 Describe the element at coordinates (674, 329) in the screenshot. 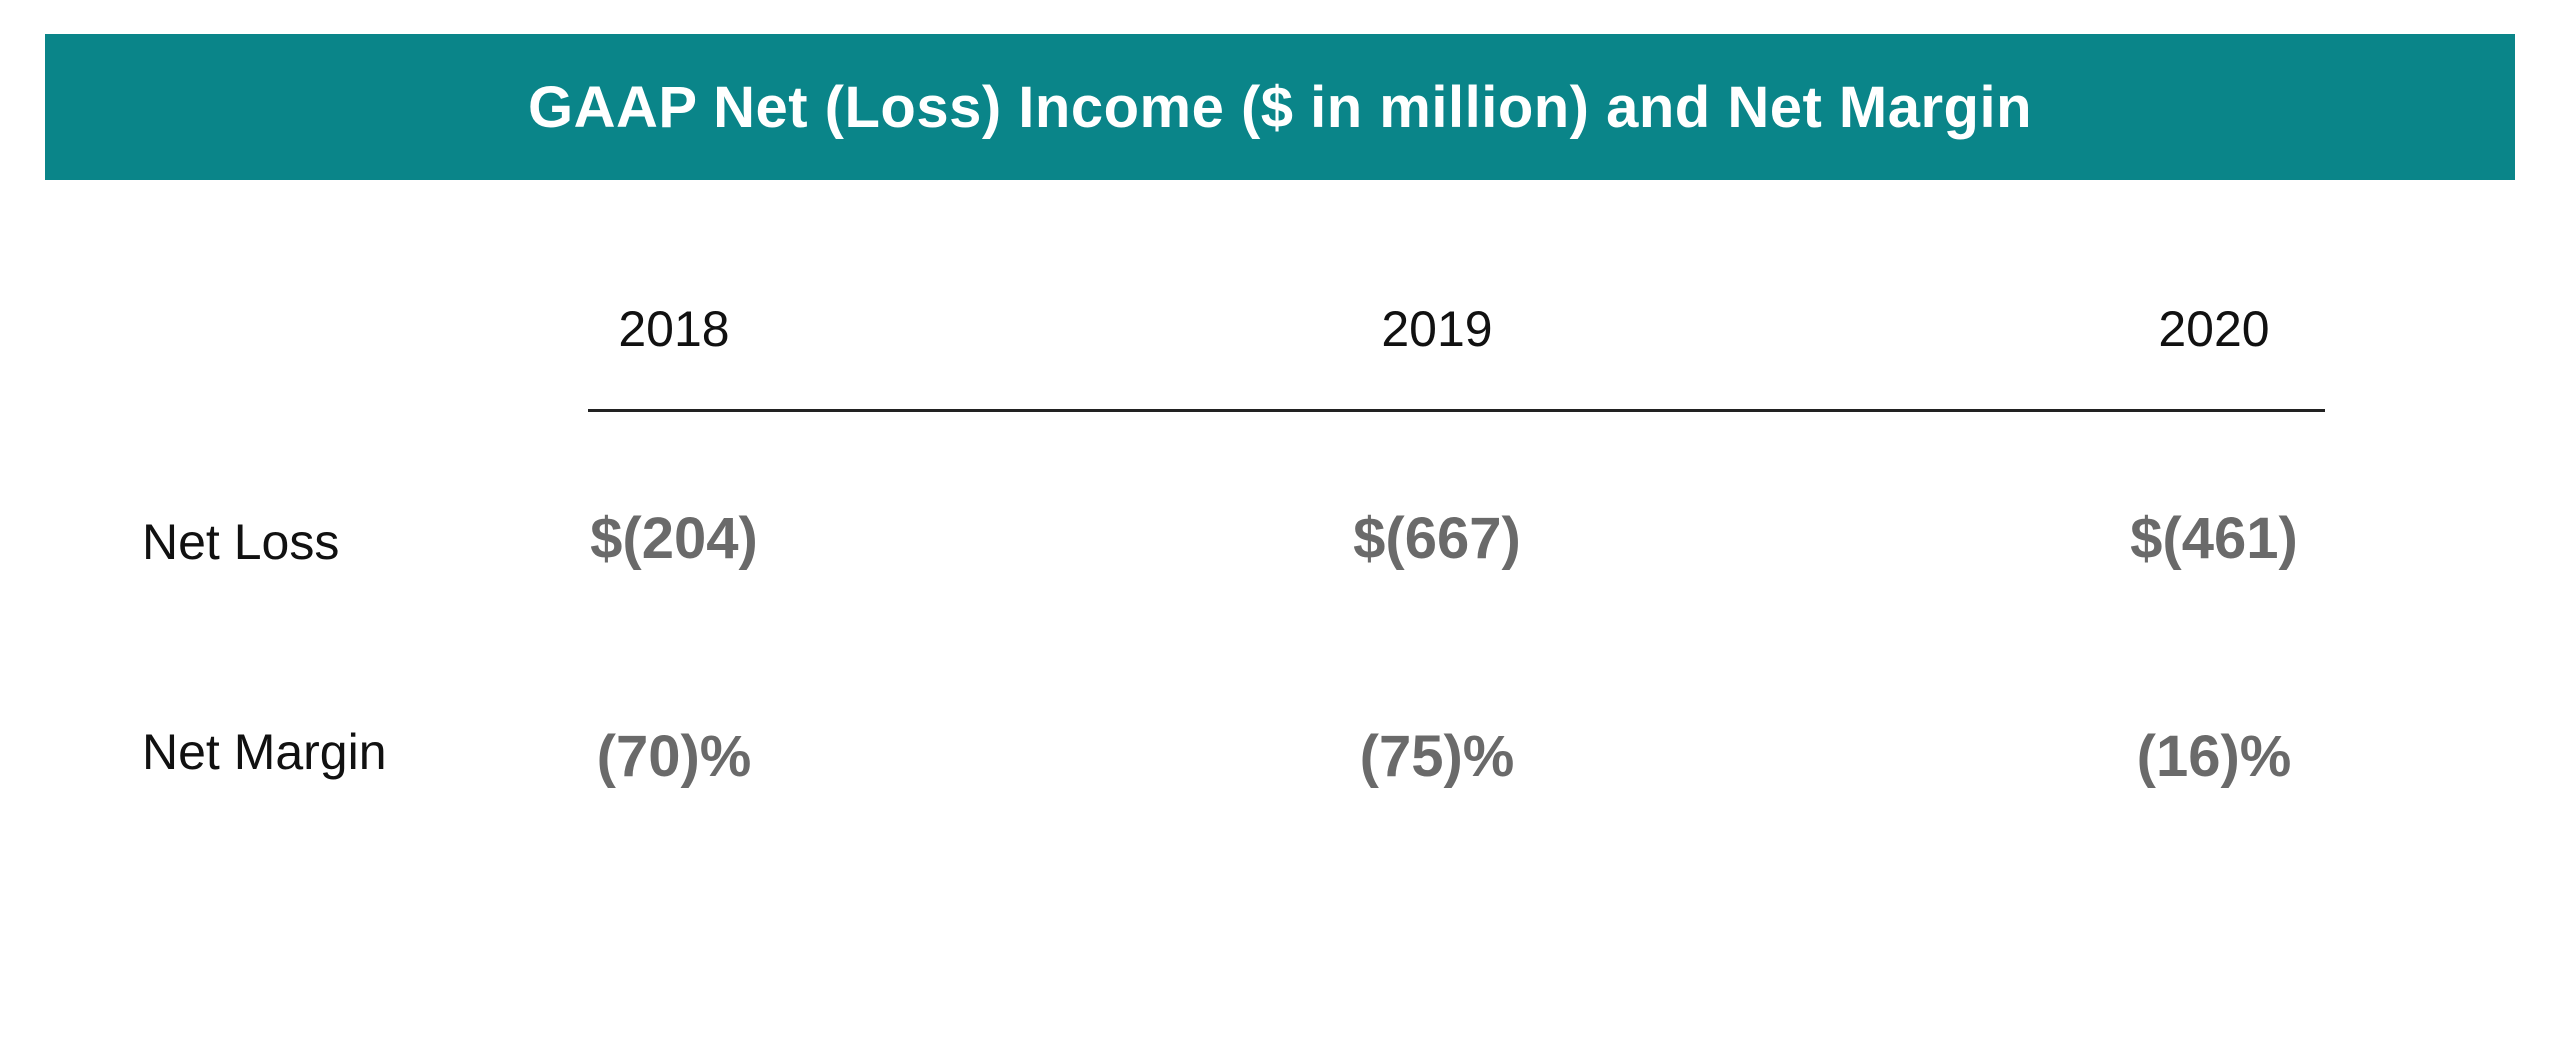

I see `column-header-2018: 2018` at that location.